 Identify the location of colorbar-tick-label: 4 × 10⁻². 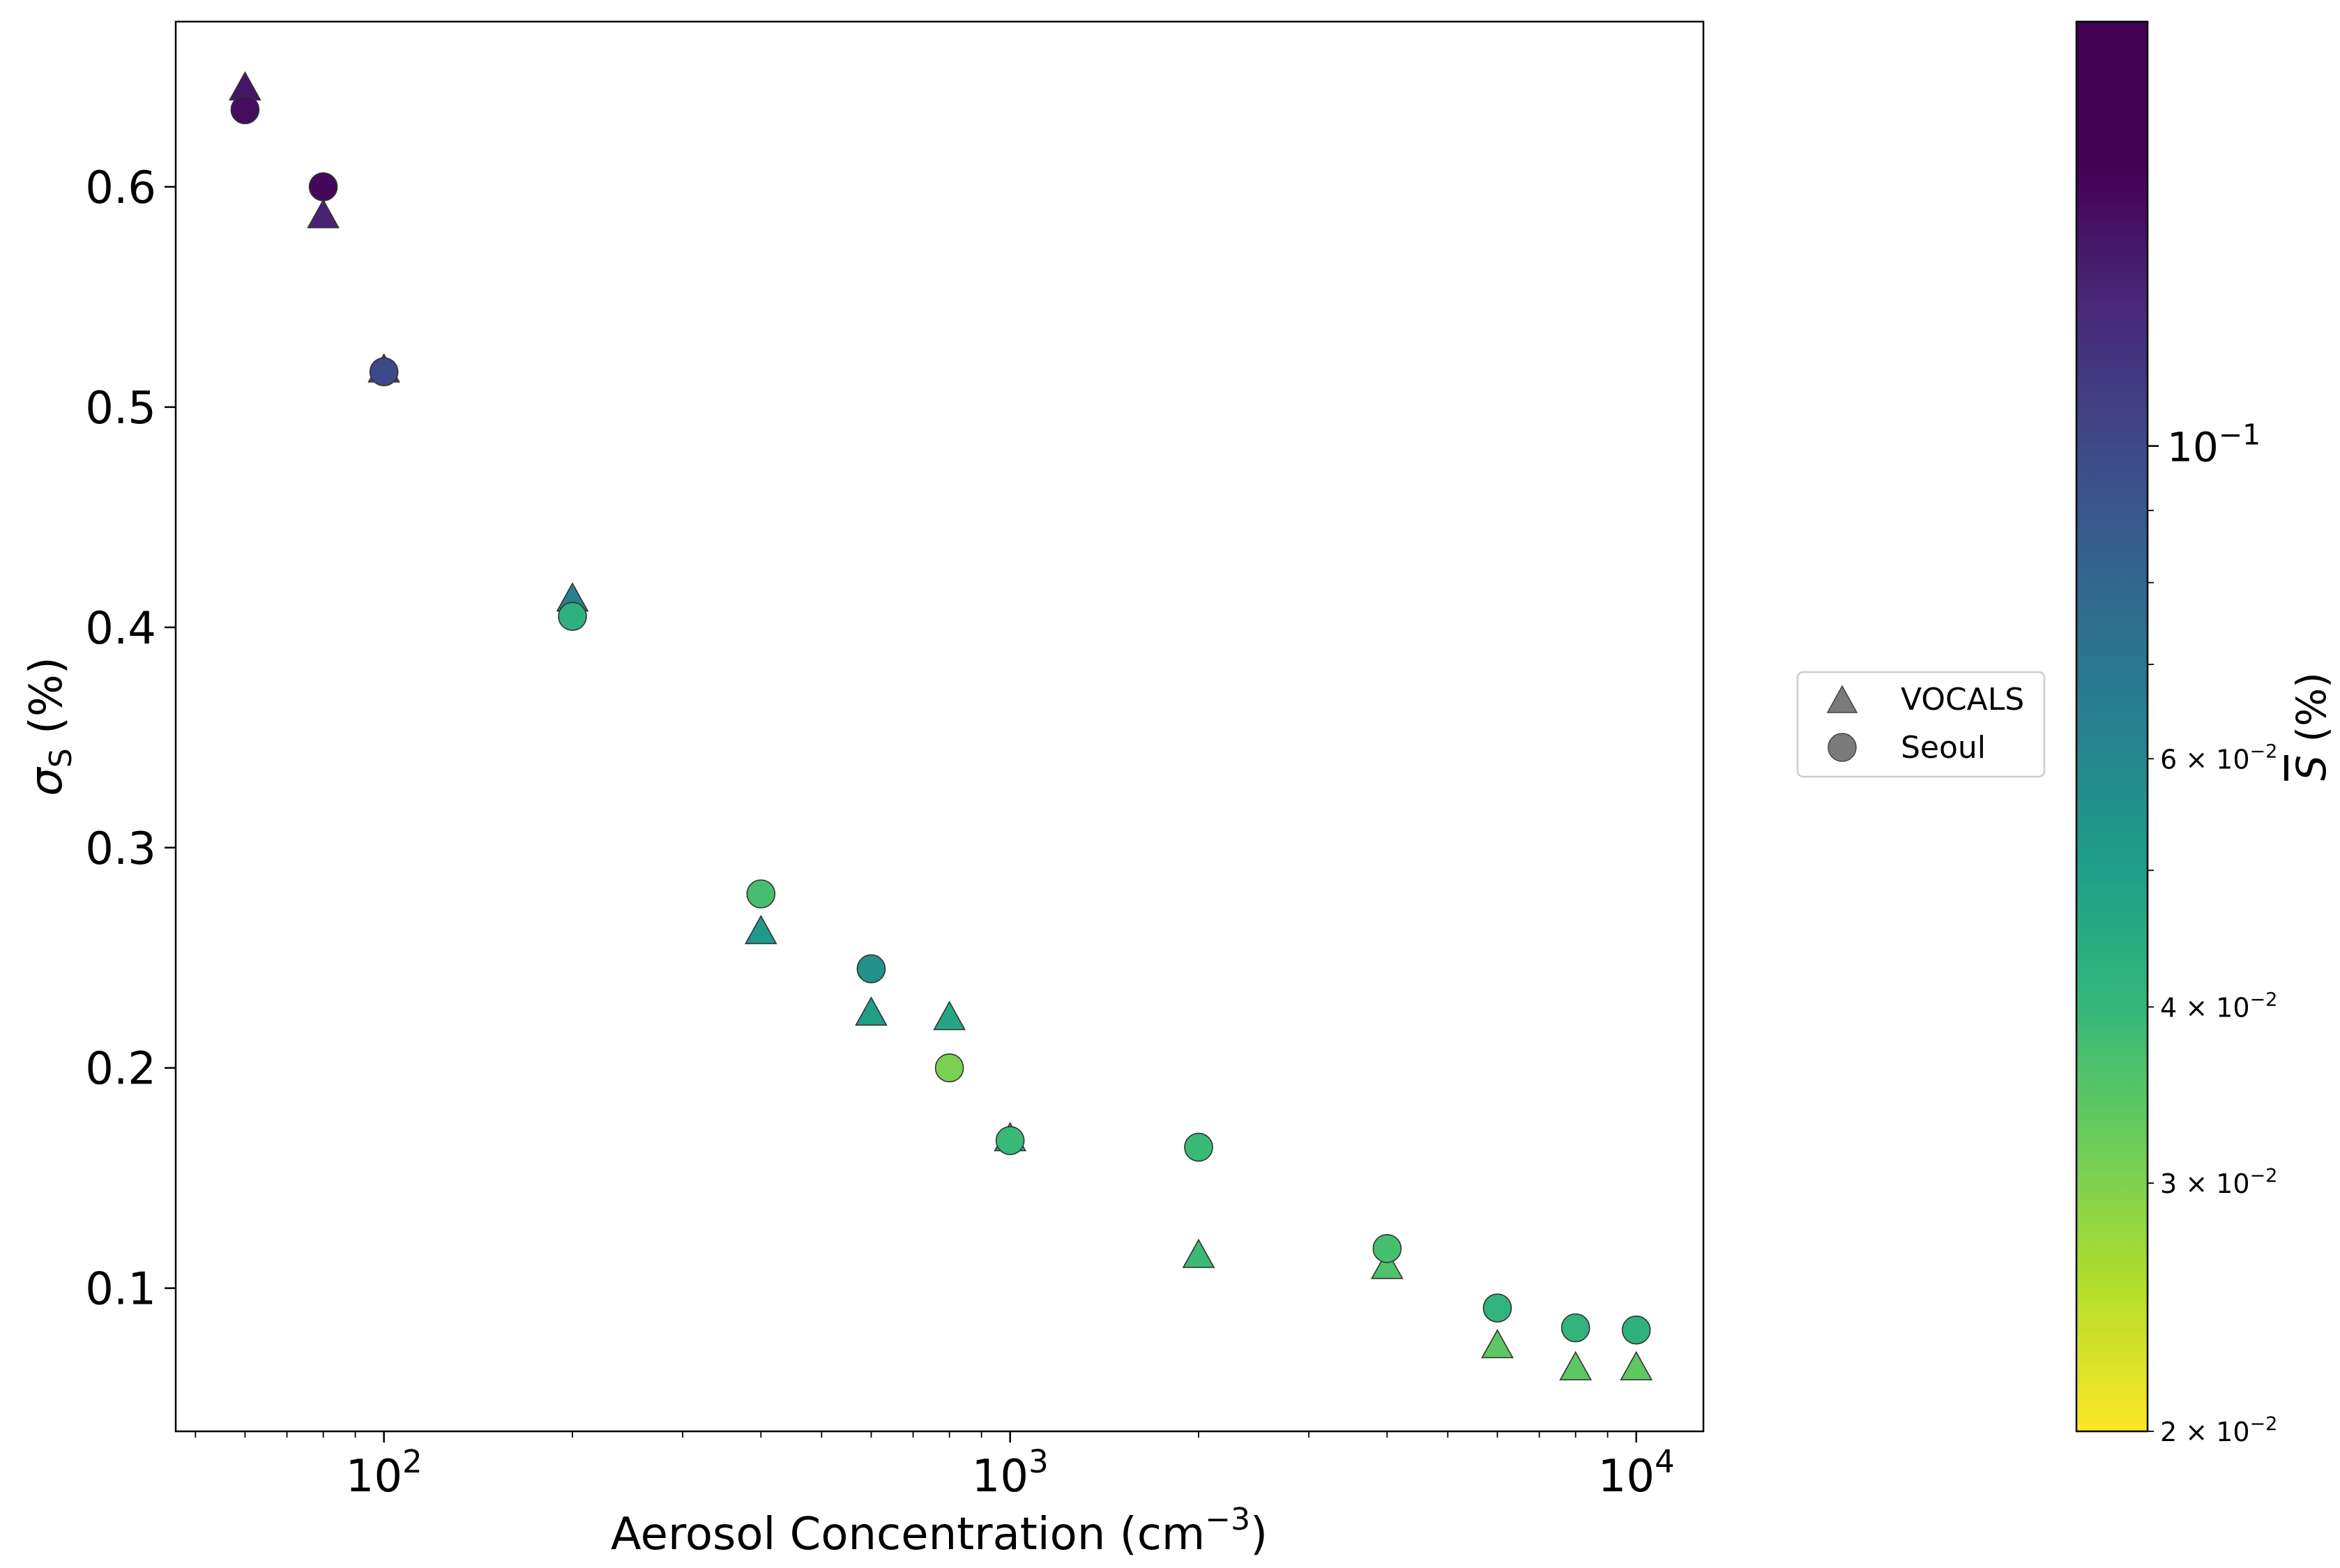
(2218, 1006).